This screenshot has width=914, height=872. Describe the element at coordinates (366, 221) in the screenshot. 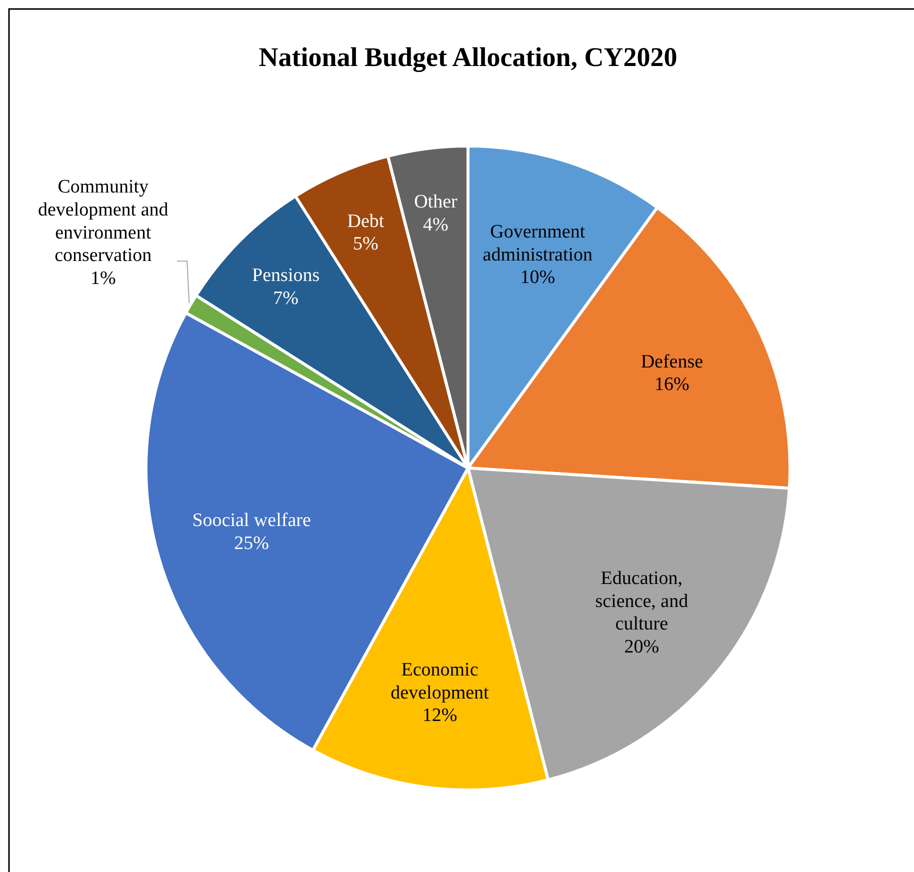

I see `slice-label: Debt` at that location.